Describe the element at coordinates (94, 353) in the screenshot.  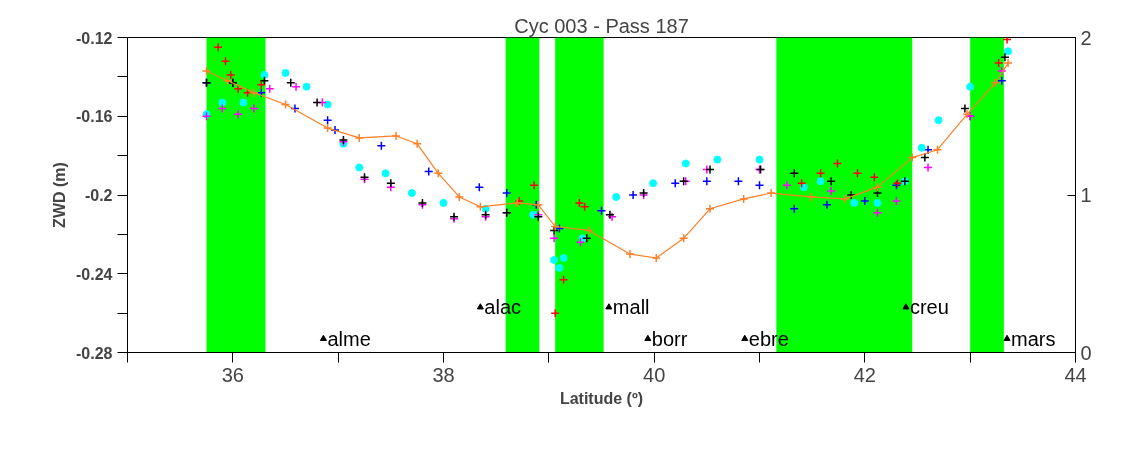
I see `y-tick-label: -0.28` at that location.